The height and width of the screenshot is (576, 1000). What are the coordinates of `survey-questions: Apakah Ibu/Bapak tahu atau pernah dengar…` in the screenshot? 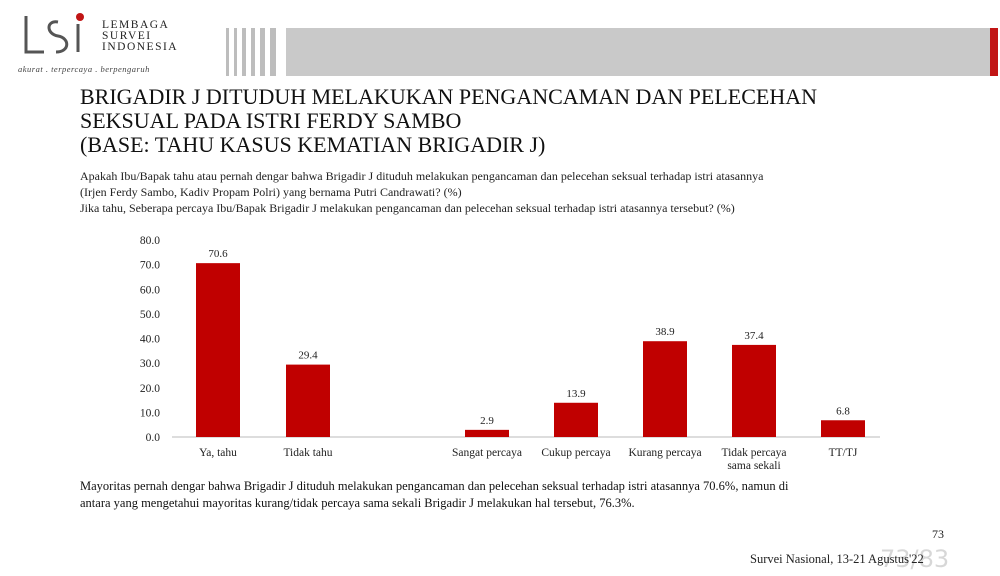 It's located at (530, 192).